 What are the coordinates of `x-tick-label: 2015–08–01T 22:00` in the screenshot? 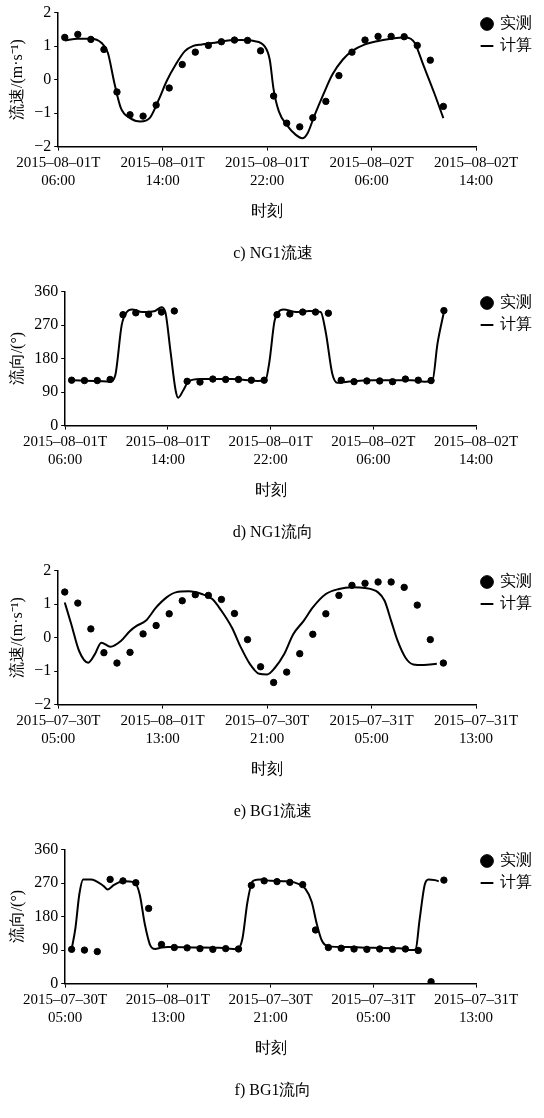 It's located at (270, 449).